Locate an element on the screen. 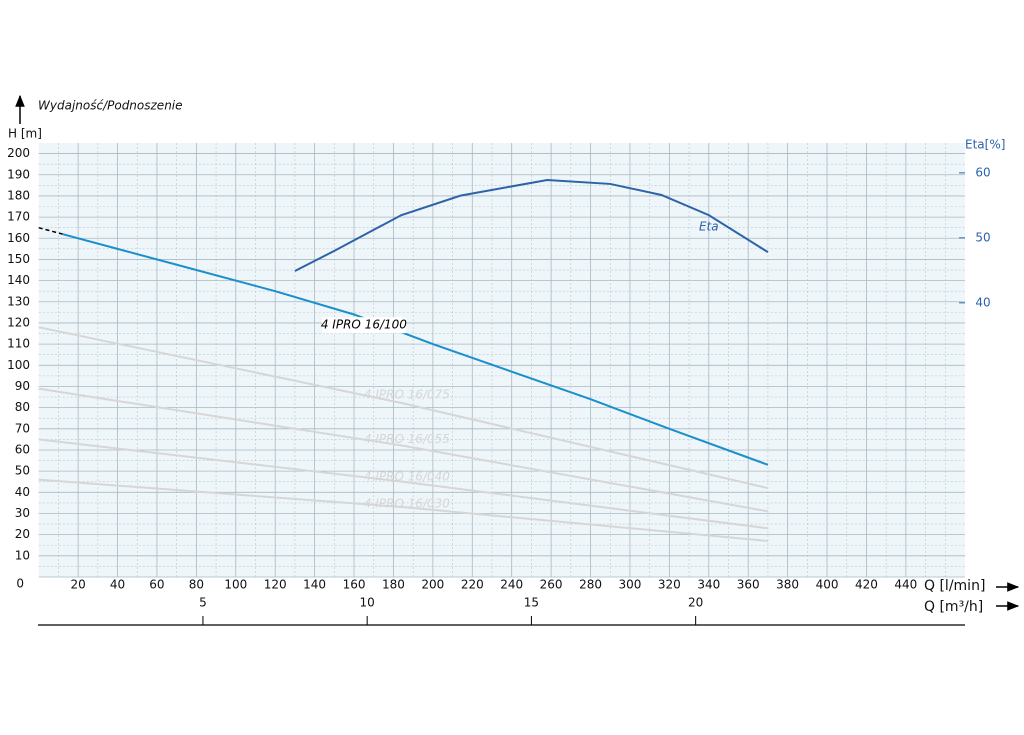  x2-tick-label: 5 is located at coordinates (203, 603).